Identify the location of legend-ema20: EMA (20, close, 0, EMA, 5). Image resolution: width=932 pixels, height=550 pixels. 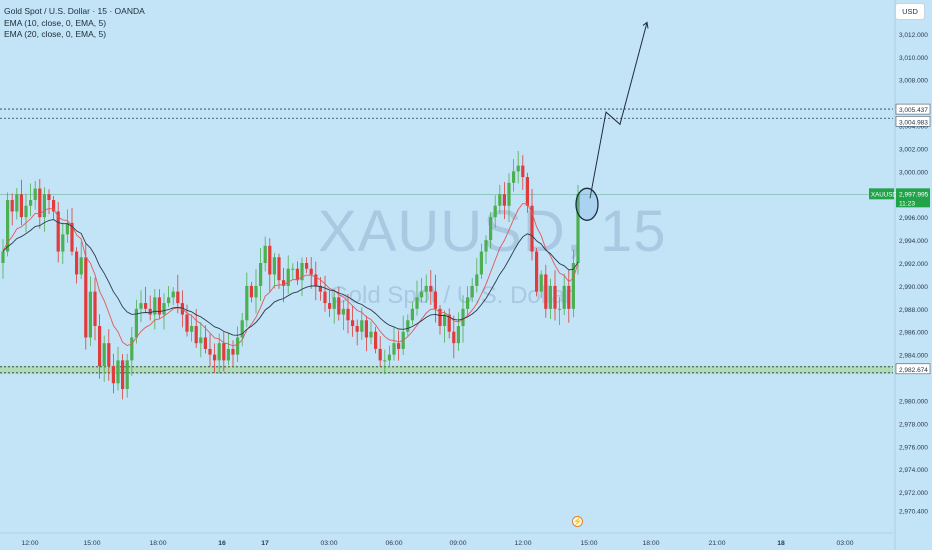
(55, 34).